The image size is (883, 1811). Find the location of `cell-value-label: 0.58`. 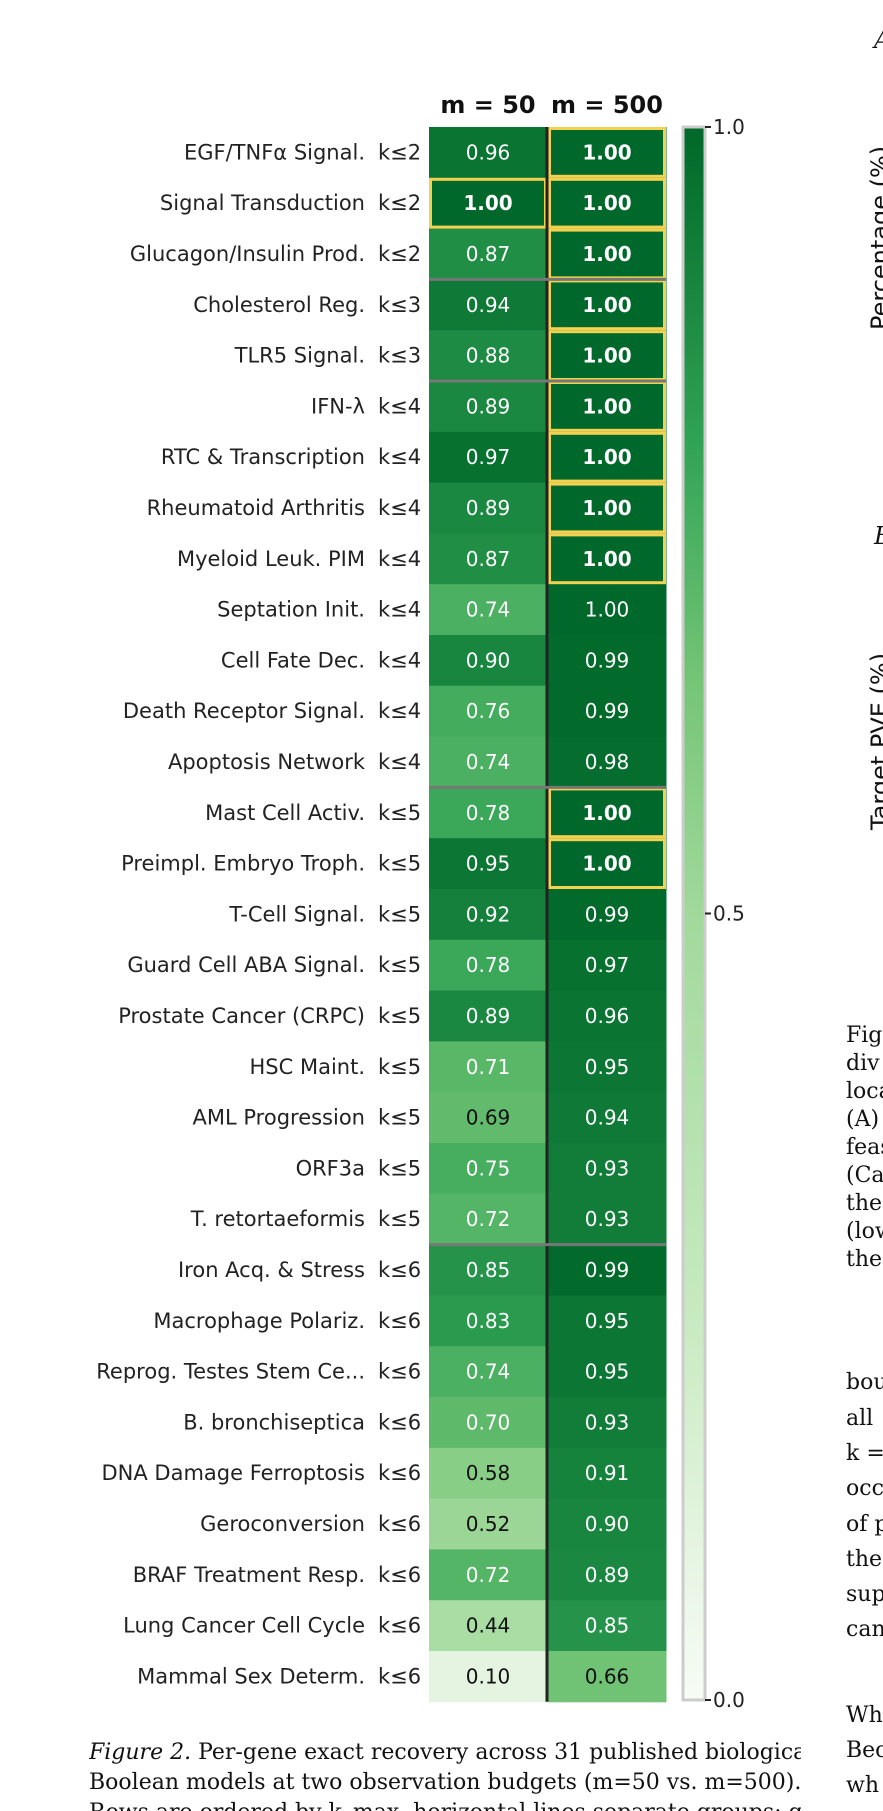

cell-value-label: 0.58 is located at coordinates (488, 1473).